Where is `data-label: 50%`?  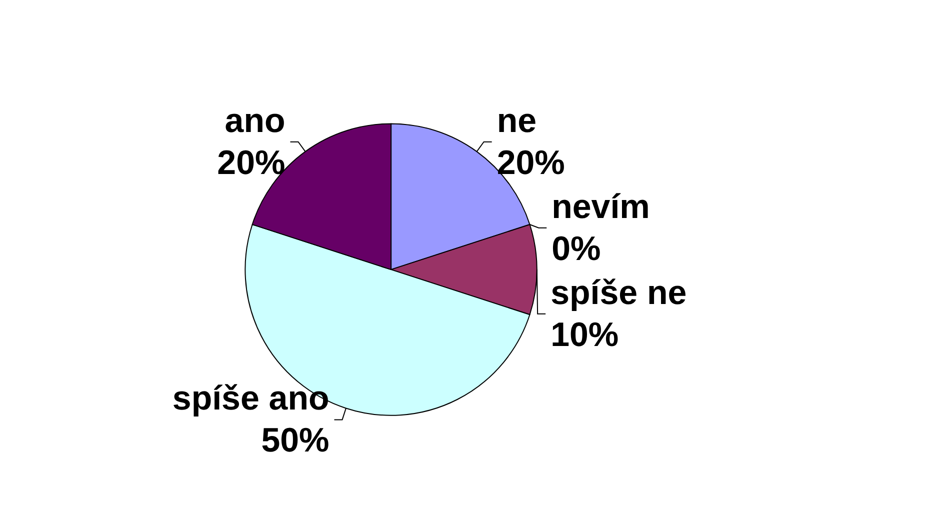
data-label: 50% is located at coordinates (295, 441).